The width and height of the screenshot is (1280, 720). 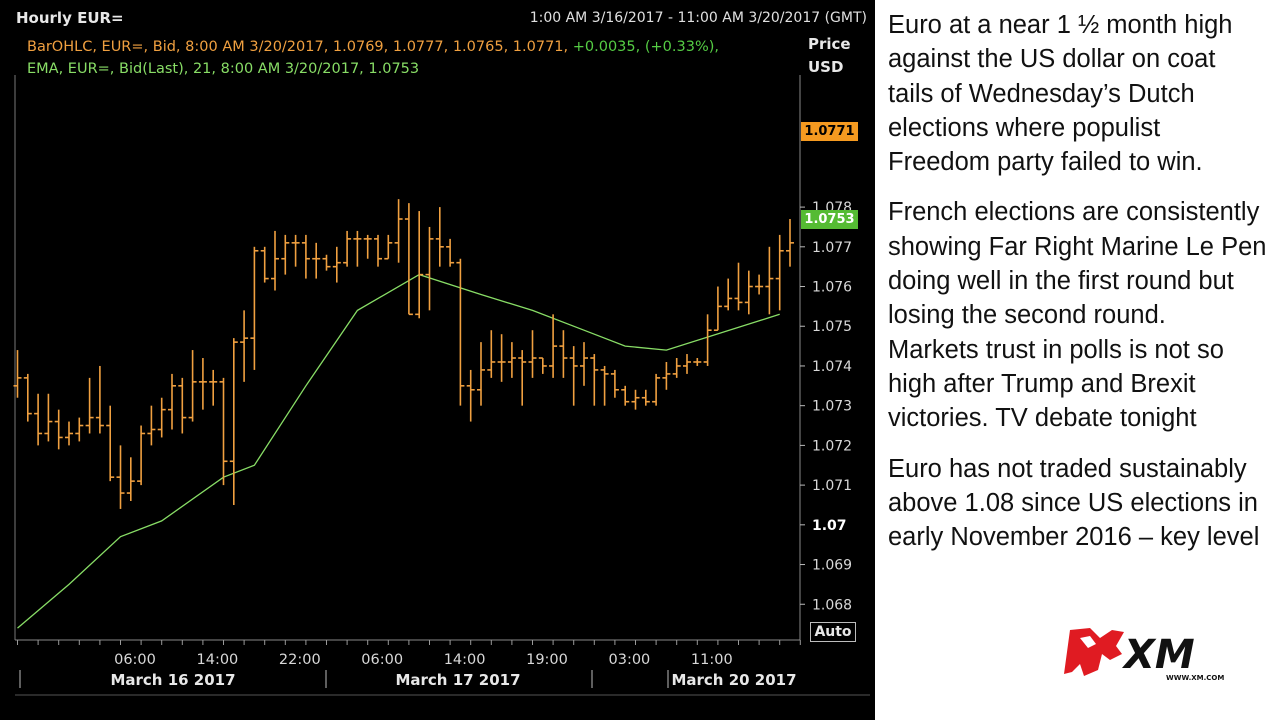 What do you see at coordinates (832, 248) in the screenshot?
I see `y-tick-label: 1.077` at bounding box center [832, 248].